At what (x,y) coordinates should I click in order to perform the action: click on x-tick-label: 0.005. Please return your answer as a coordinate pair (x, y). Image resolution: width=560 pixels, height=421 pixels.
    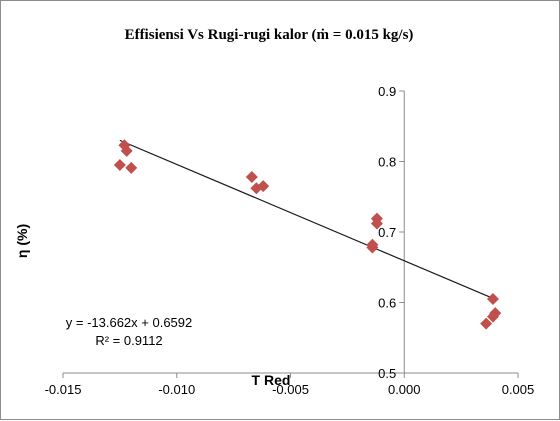
    Looking at the image, I should click on (518, 389).